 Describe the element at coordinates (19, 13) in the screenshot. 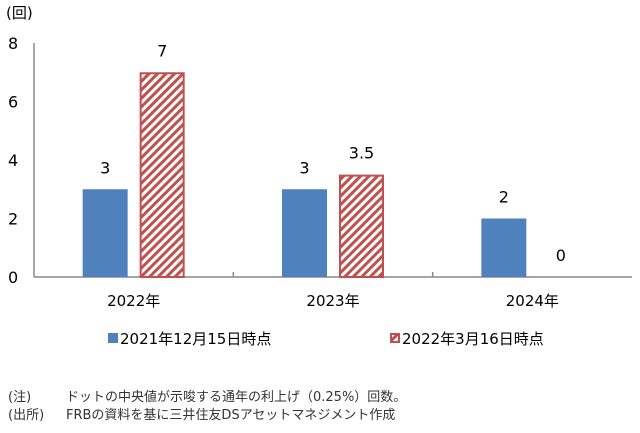

I see `y-unit-label: (回)` at that location.